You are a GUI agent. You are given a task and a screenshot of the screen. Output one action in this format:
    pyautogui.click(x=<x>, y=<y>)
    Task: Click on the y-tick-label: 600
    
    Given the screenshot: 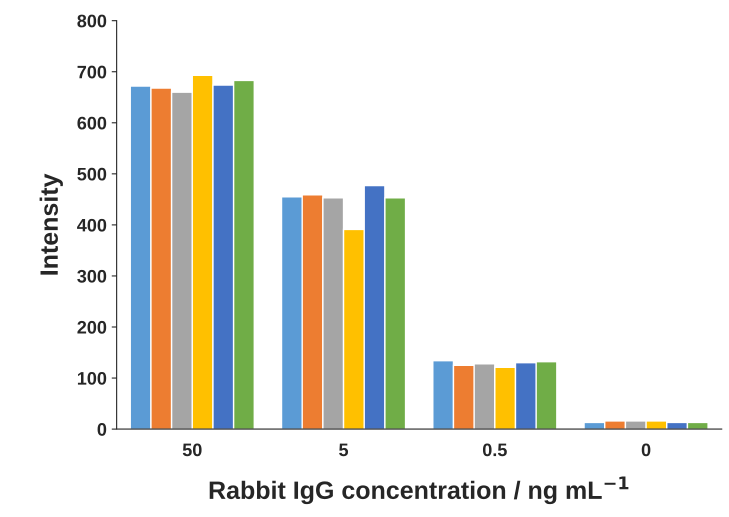 What is the action you would take?
    pyautogui.click(x=91, y=123)
    